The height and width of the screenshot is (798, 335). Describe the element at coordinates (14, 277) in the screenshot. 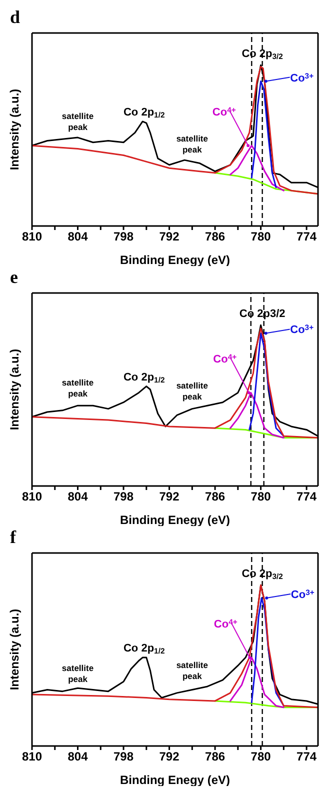

I see `chart-title: e` at that location.